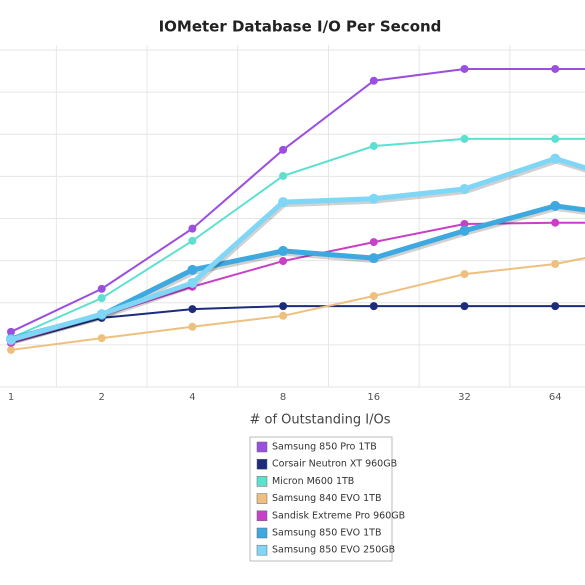 The width and height of the screenshot is (585, 585). Describe the element at coordinates (464, 397) in the screenshot. I see `x-tick-label: 32` at that location.